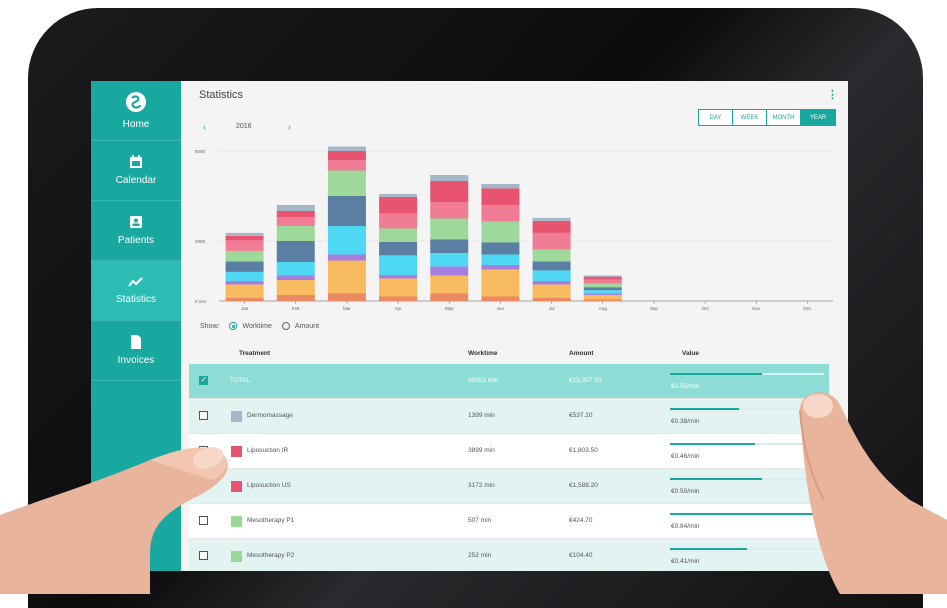  Describe the element at coordinates (581, 520) in the screenshot. I see `amount-value: €424.70` at that location.